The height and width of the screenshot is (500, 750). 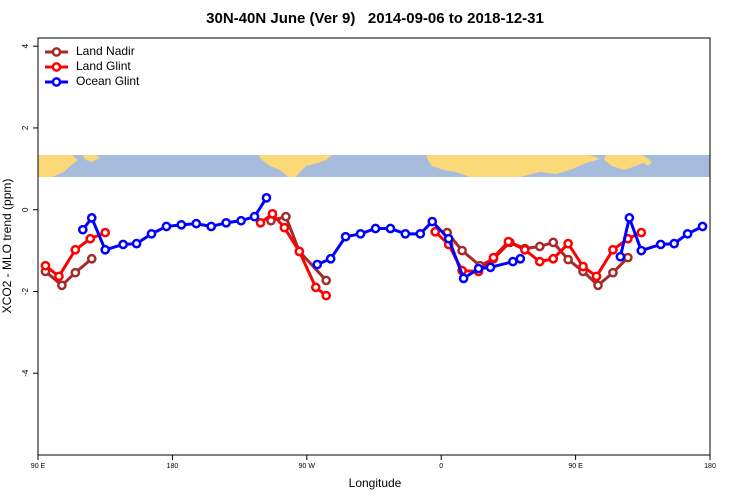 What do you see at coordinates (307, 466) in the screenshot?
I see `x-tick-label: 90 W` at bounding box center [307, 466].